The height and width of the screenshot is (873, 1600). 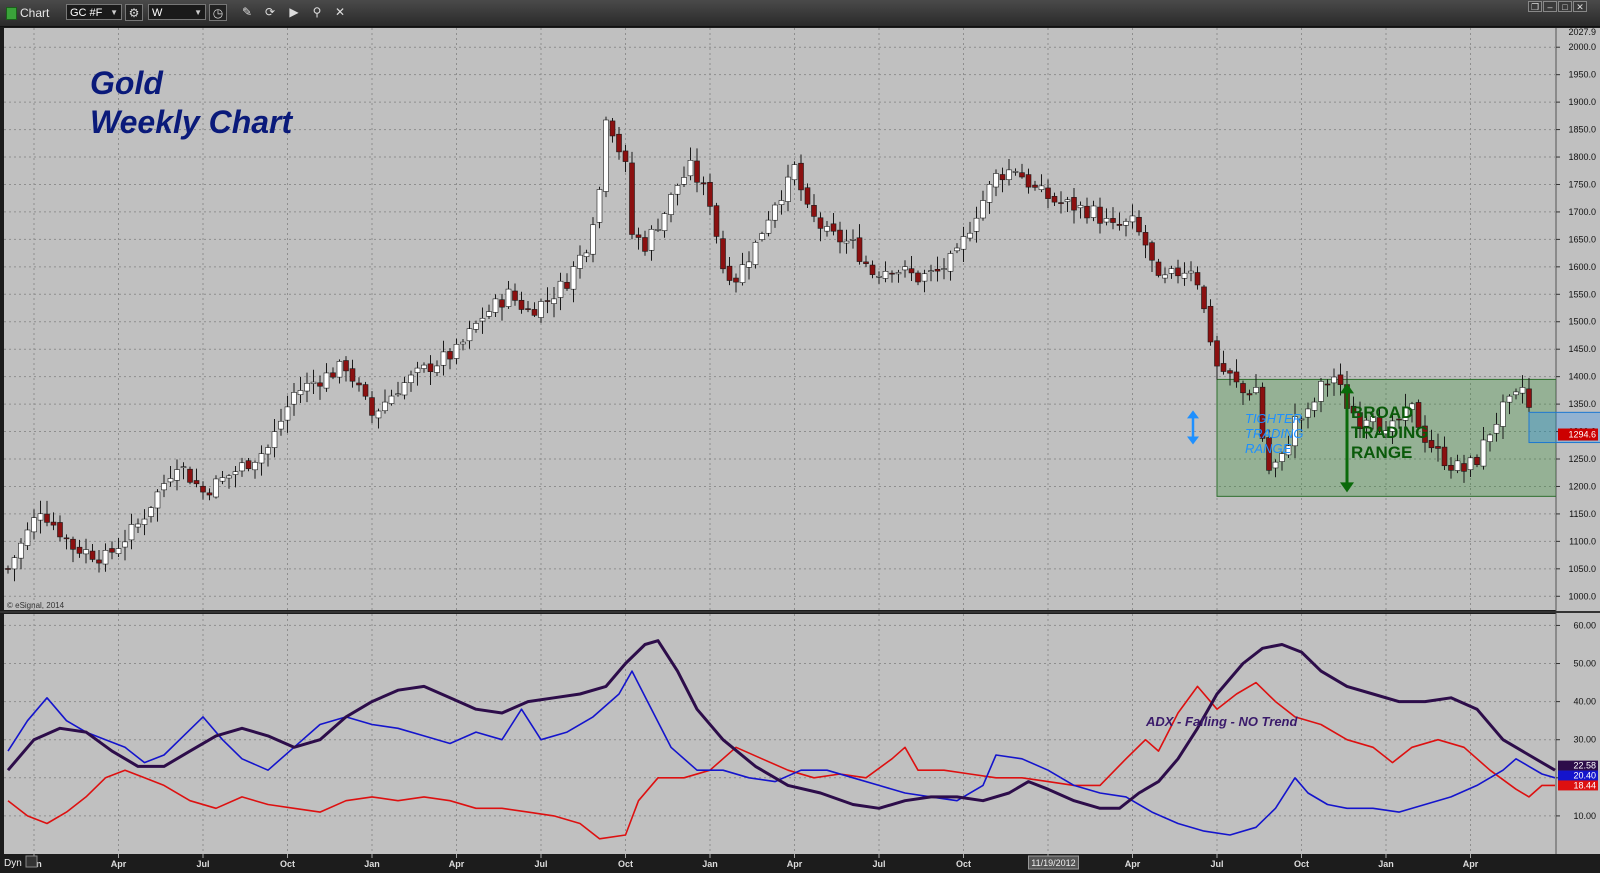 I want to click on price-tick-label: 1450.0, so click(x=1582, y=349).